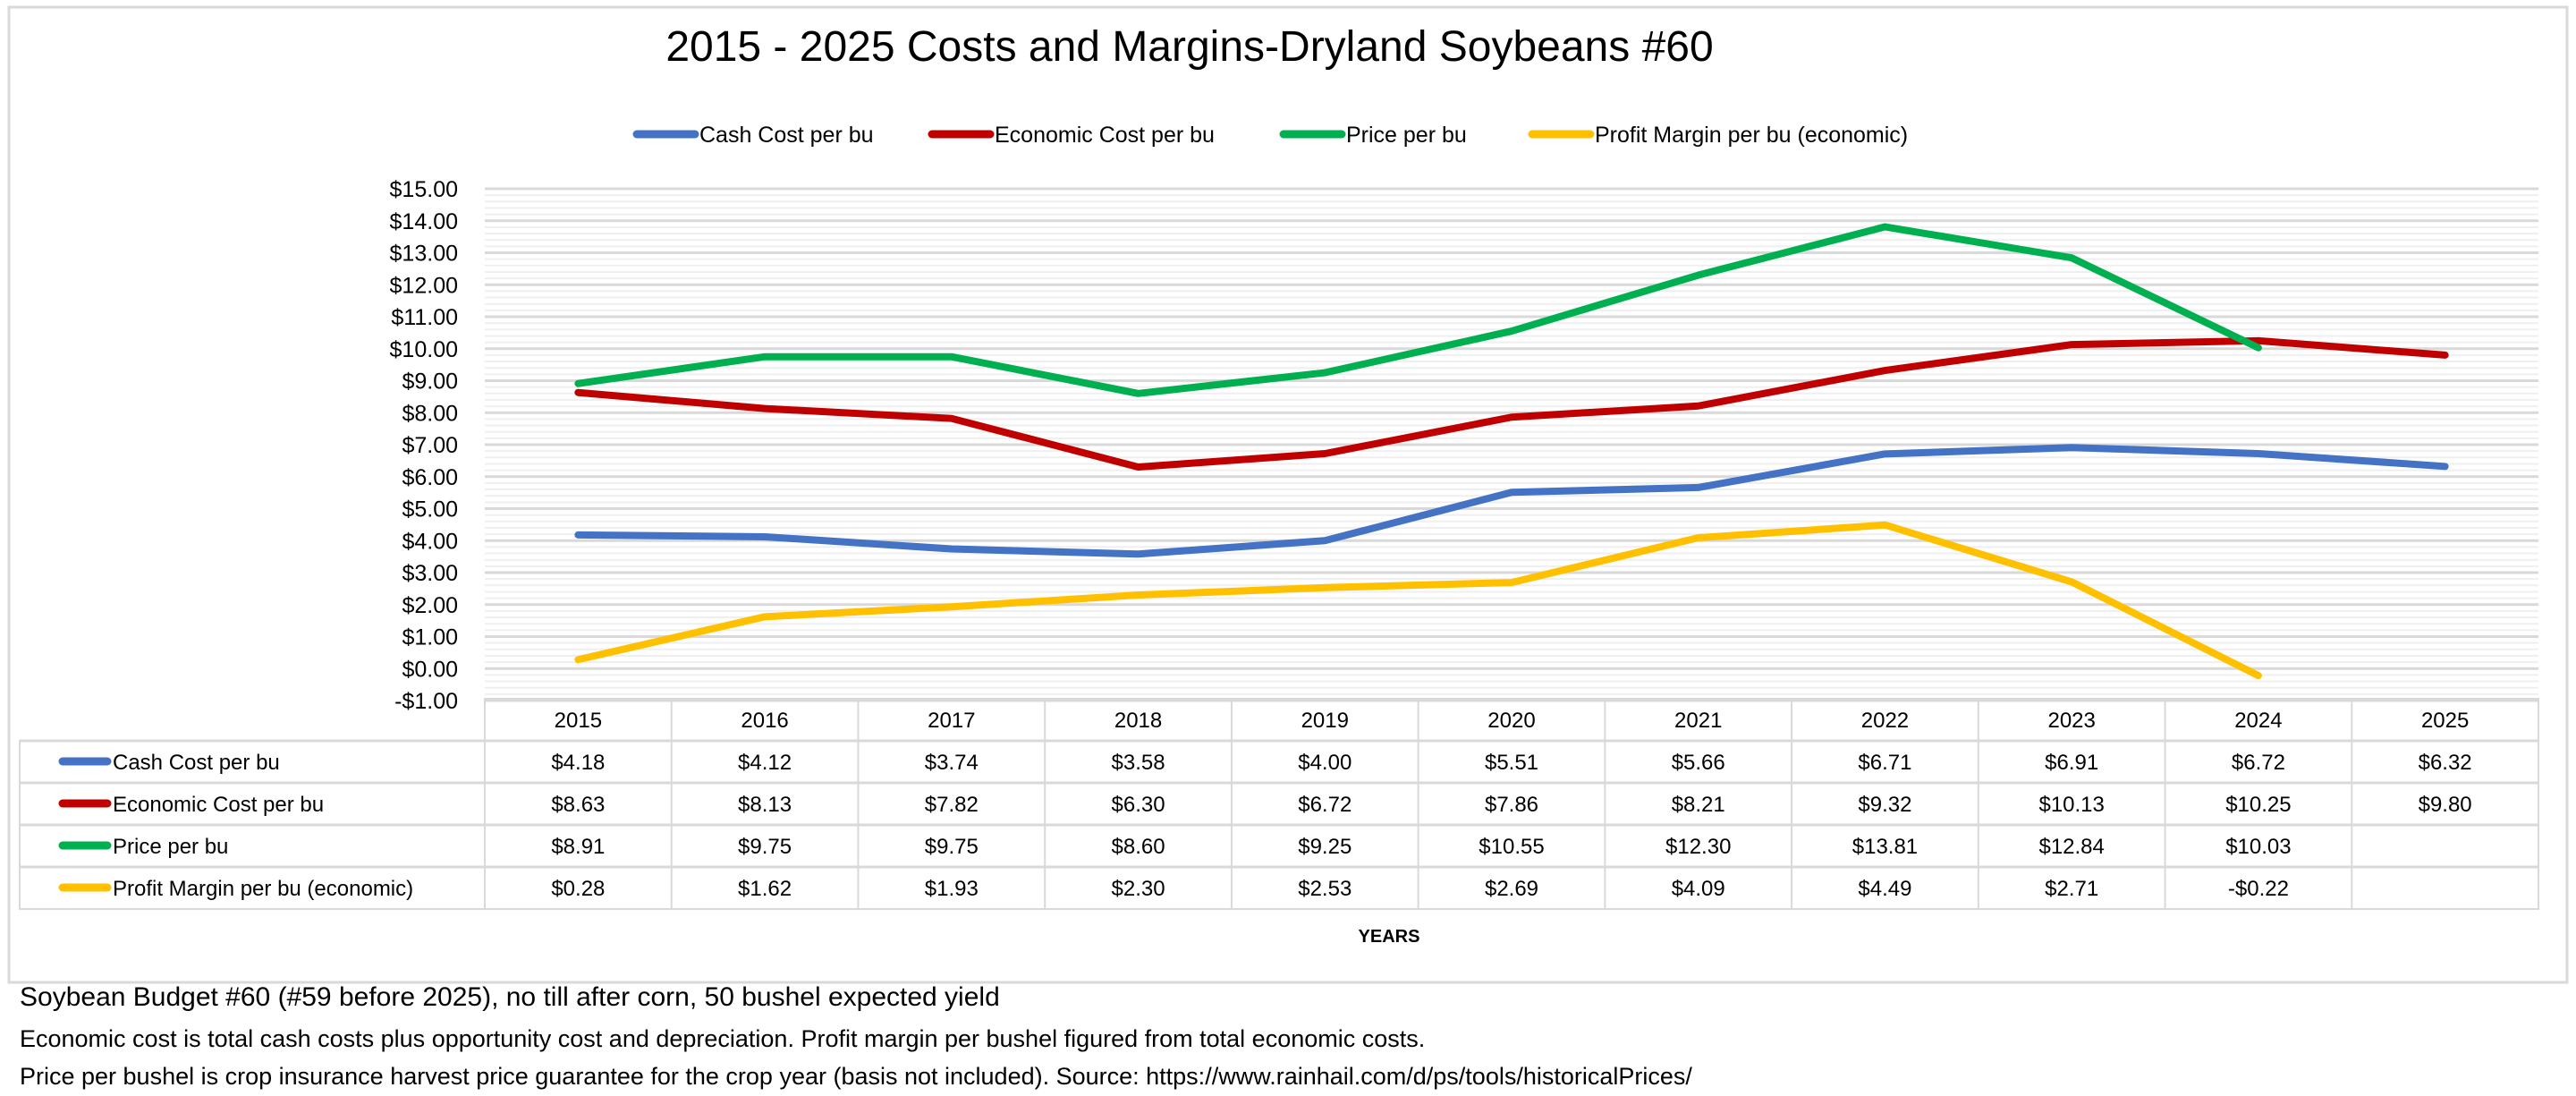 The height and width of the screenshot is (1096, 2576). What do you see at coordinates (578, 889) in the screenshot?
I see `table-cell-value: $0.28` at bounding box center [578, 889].